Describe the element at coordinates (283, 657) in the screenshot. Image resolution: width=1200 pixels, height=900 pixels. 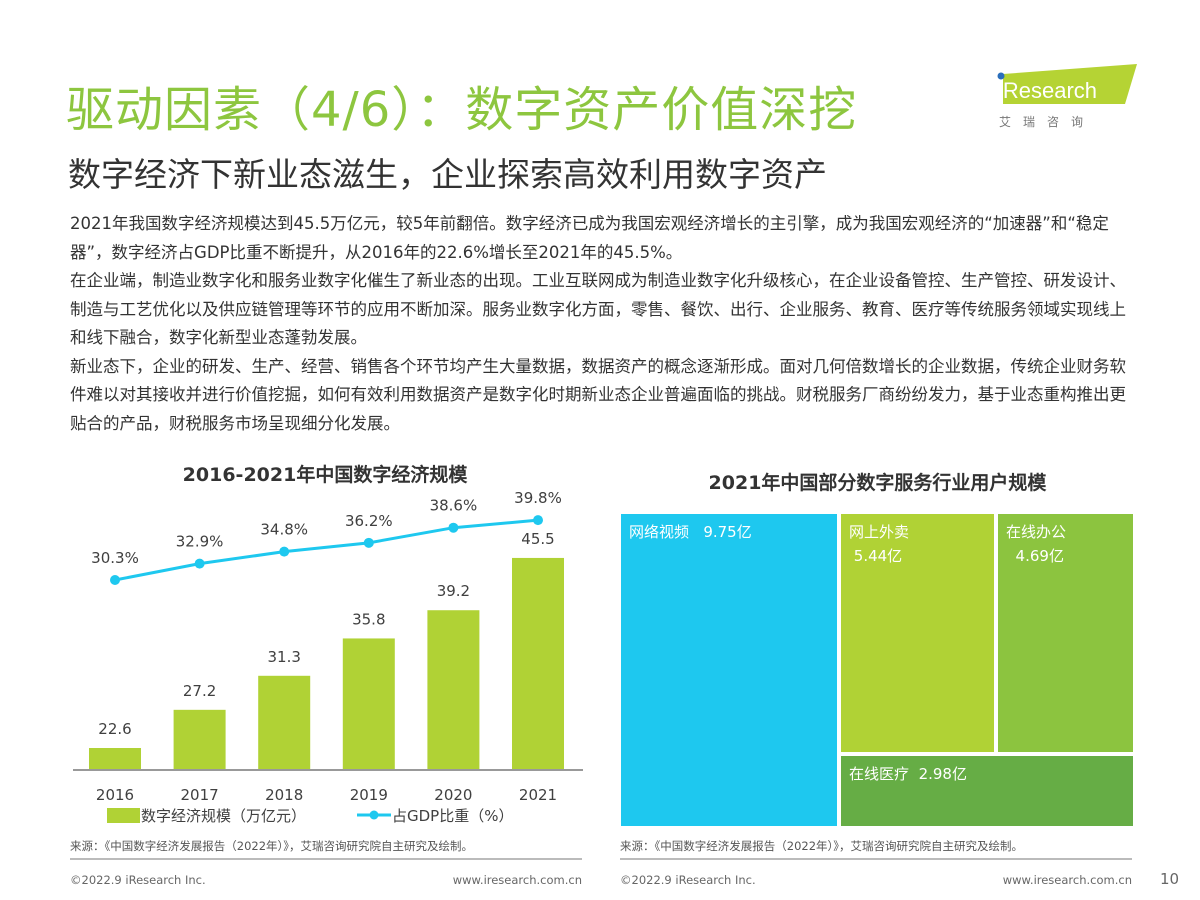
I see `bar-label: 31.3` at that location.